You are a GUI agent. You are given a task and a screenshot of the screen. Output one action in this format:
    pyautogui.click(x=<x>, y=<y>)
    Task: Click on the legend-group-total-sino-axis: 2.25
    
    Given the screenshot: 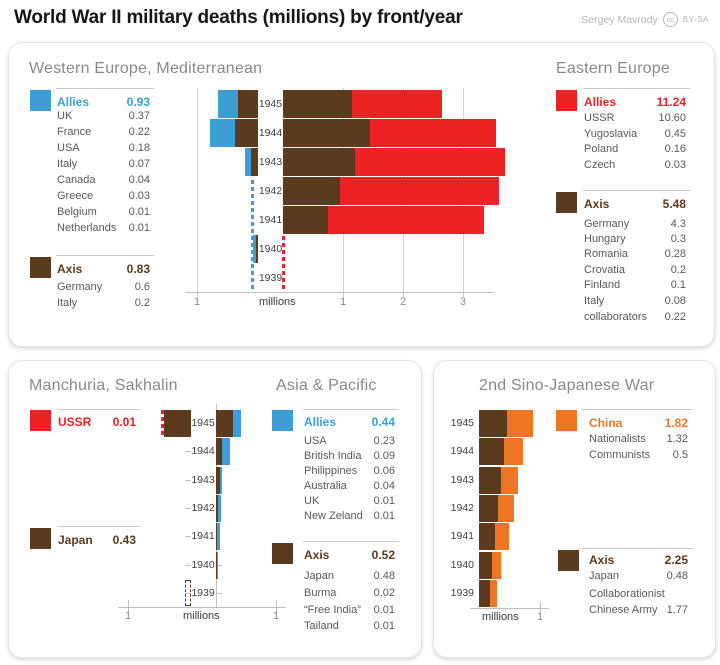 What is the action you would take?
    pyautogui.click(x=676, y=560)
    